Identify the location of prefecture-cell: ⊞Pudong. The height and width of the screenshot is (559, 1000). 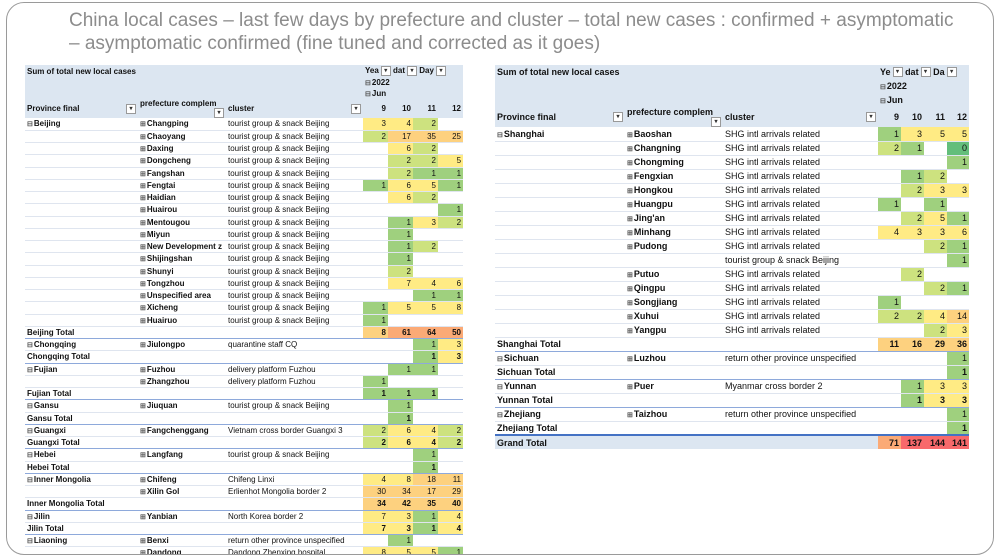
(674, 246).